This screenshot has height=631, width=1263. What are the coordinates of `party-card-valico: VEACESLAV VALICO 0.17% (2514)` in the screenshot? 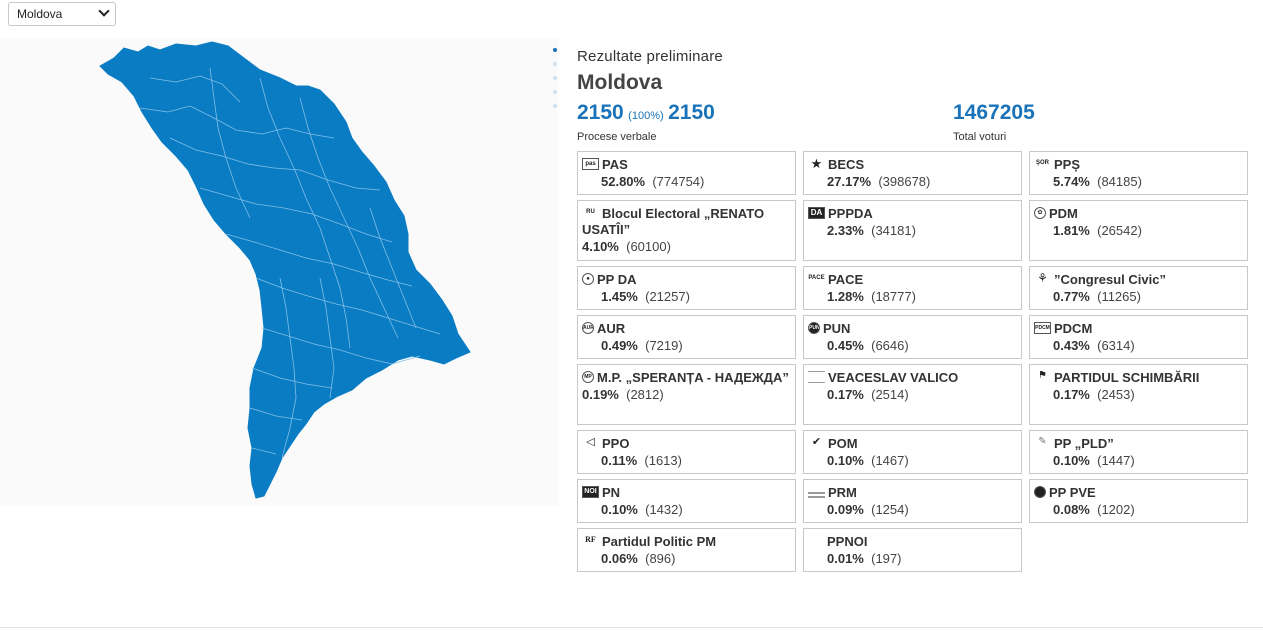 It's located at (912, 394).